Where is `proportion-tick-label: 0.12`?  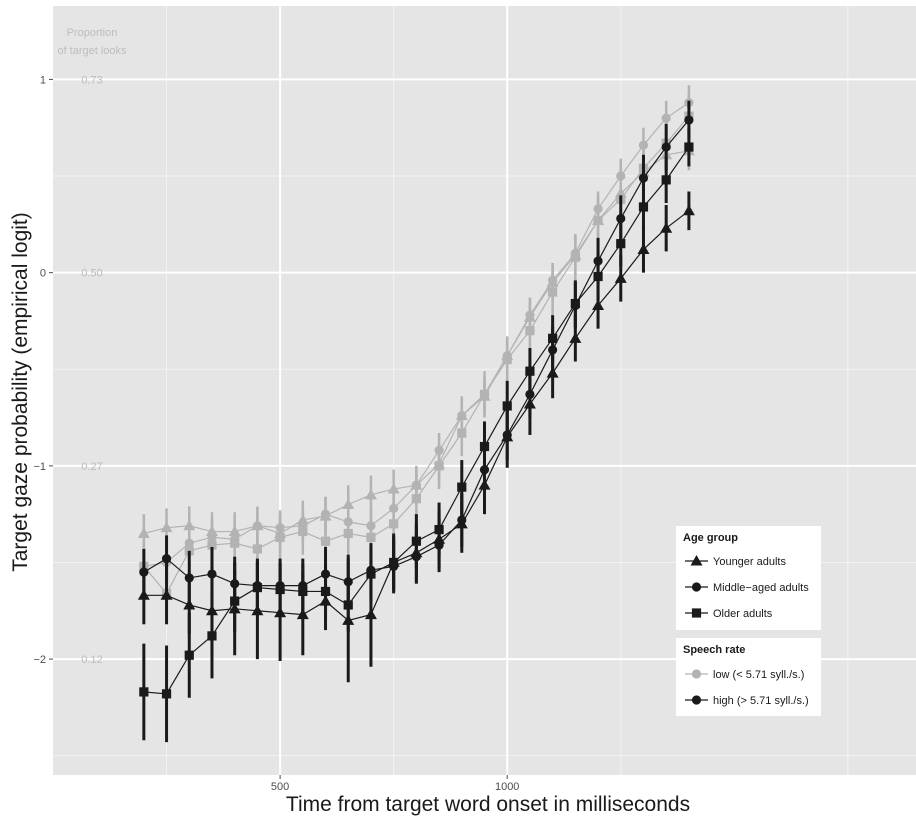
proportion-tick-label: 0.12 is located at coordinates (91, 660).